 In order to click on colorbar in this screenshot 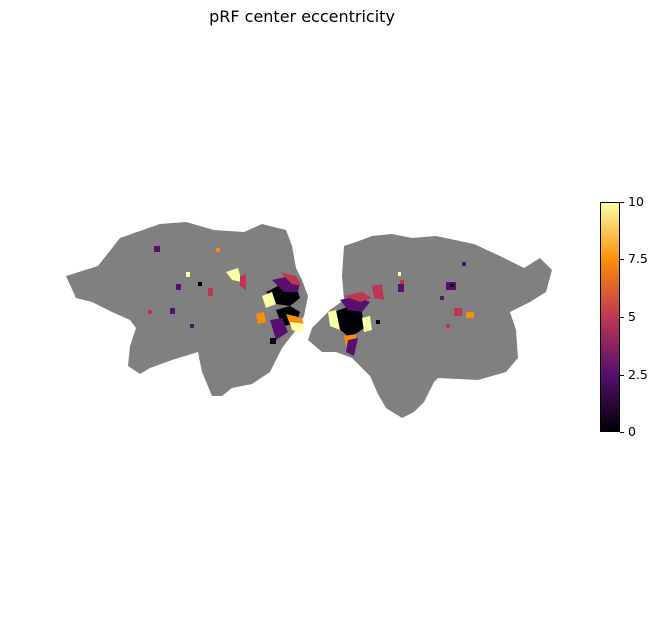, I will do `click(610, 317)`.